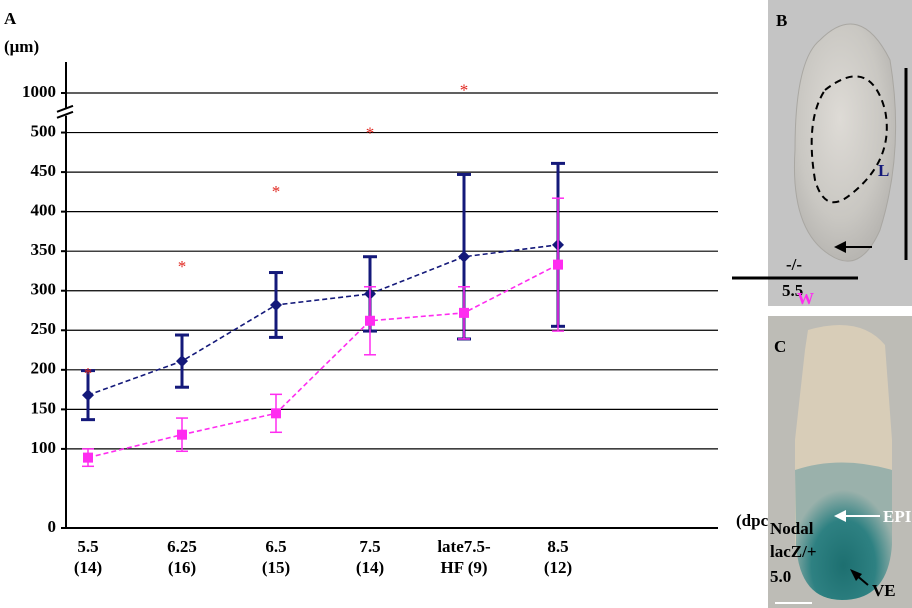 Image resolution: width=912 pixels, height=608 pixels. Describe the element at coordinates (44, 447) in the screenshot. I see `y-tick-label: 100` at that location.